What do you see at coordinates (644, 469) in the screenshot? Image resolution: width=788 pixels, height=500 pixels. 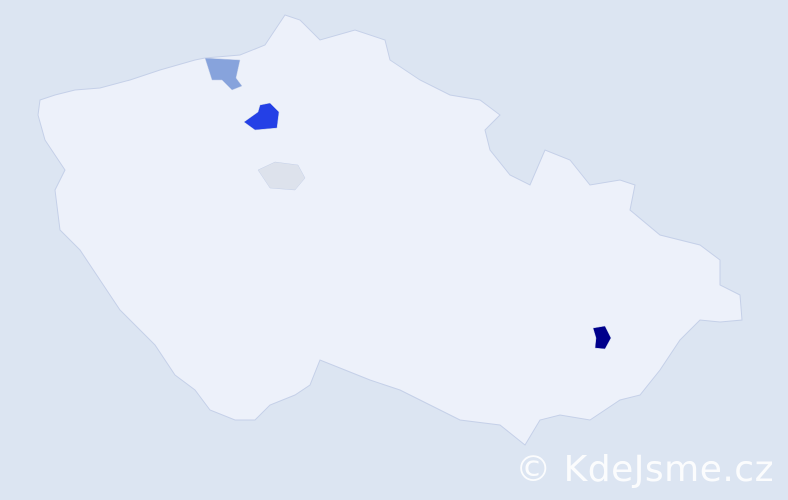 I see `watermark: © KdeJsme.cz` at bounding box center [644, 469].